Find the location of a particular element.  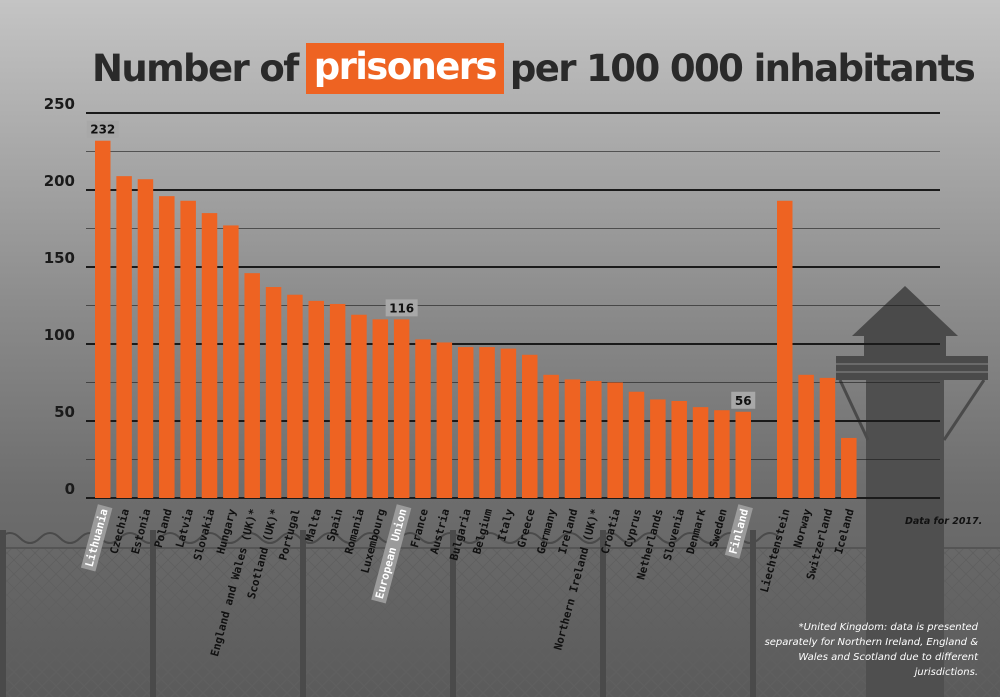

x-tick-label: Poland is located at coordinates (163, 528).